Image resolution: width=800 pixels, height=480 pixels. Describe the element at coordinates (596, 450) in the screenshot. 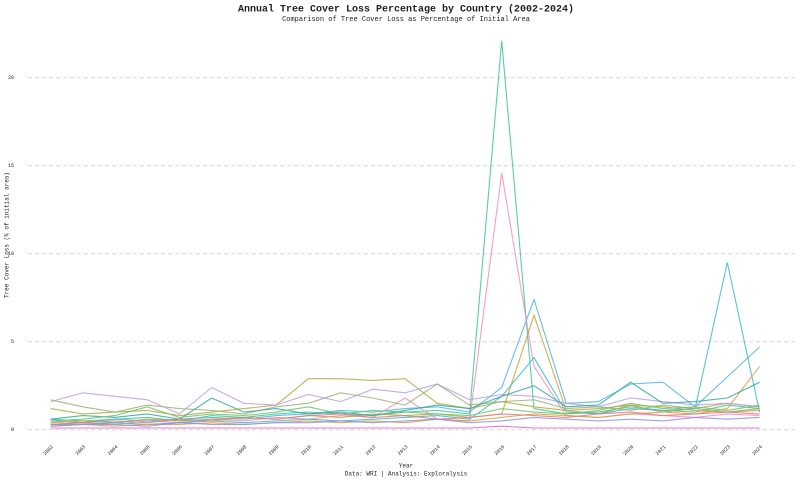

I see `x-tick-label: 2019` at that location.